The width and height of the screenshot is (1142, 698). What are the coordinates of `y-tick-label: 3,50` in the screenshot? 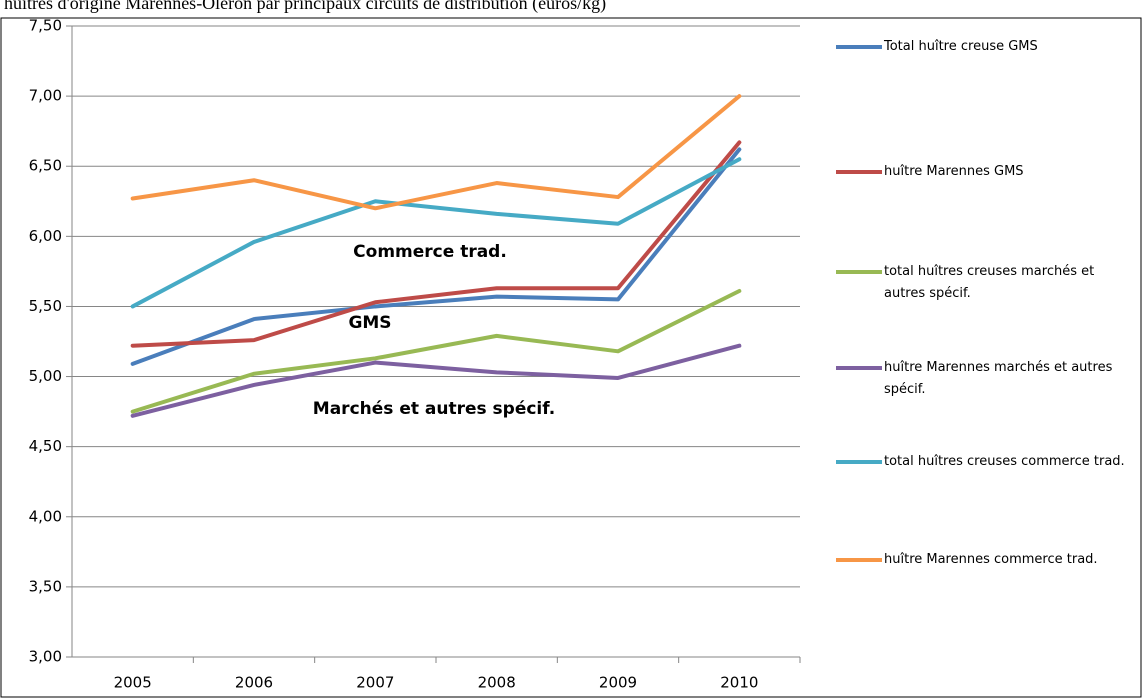 It's located at (45, 586).